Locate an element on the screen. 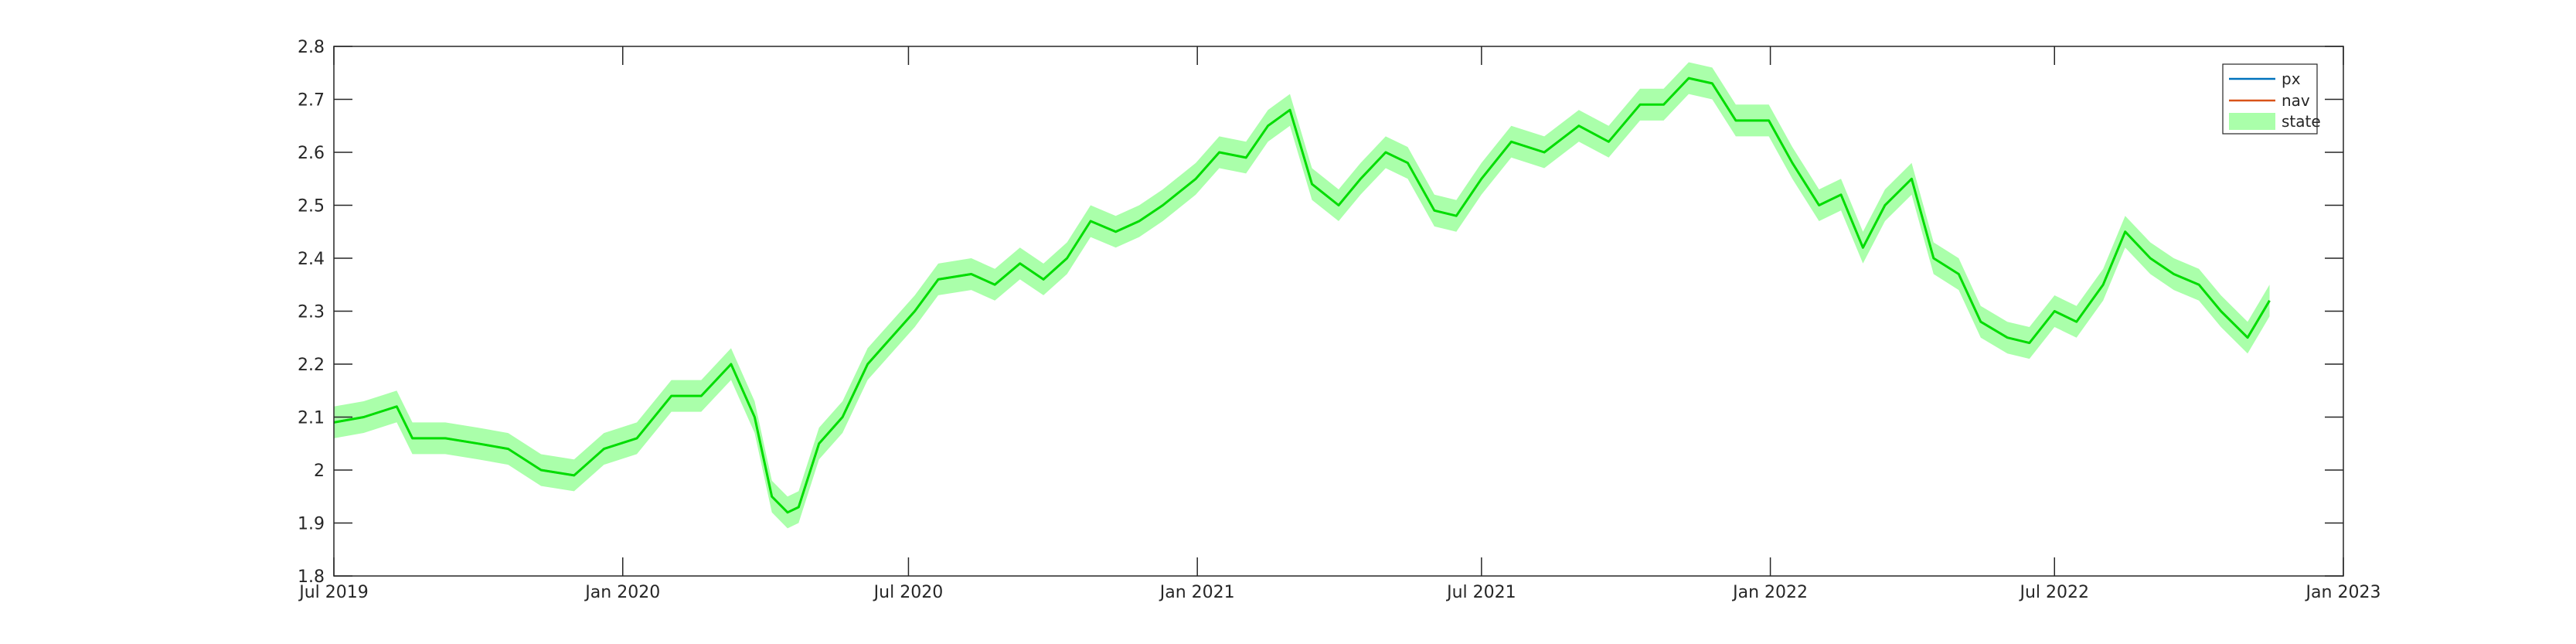 The height and width of the screenshot is (644, 2576). x-tick-label: Jul 2019 is located at coordinates (333, 592).